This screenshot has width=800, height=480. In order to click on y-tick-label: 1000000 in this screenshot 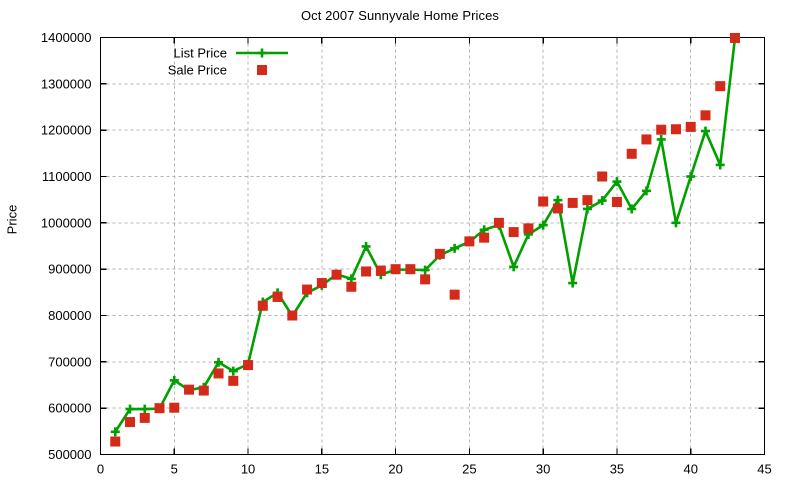, I will do `click(66, 222)`.